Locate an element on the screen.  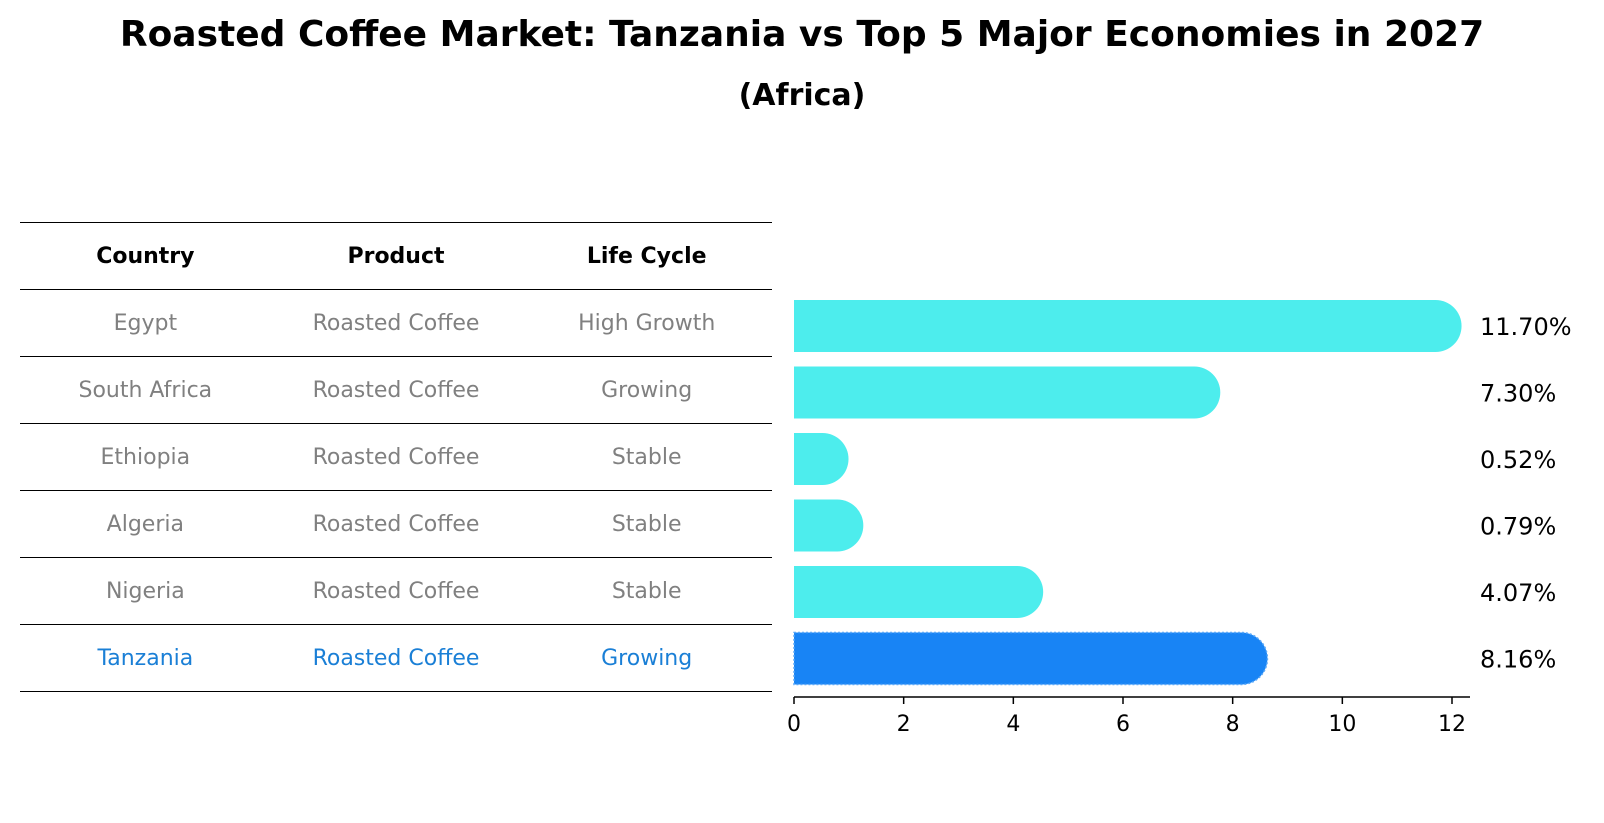
country-cell: Ethiopia is located at coordinates (145, 457).